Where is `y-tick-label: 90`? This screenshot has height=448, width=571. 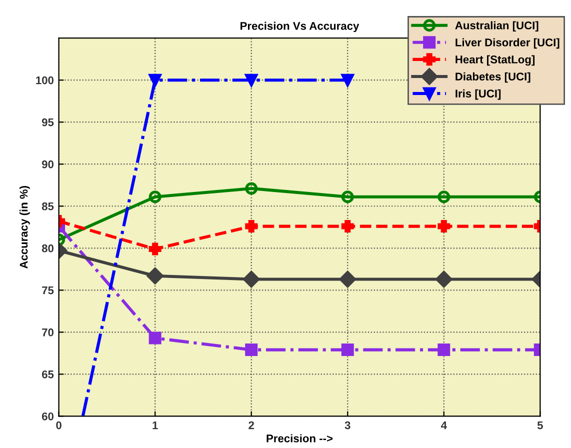 y-tick-label: 90 is located at coordinates (48, 164).